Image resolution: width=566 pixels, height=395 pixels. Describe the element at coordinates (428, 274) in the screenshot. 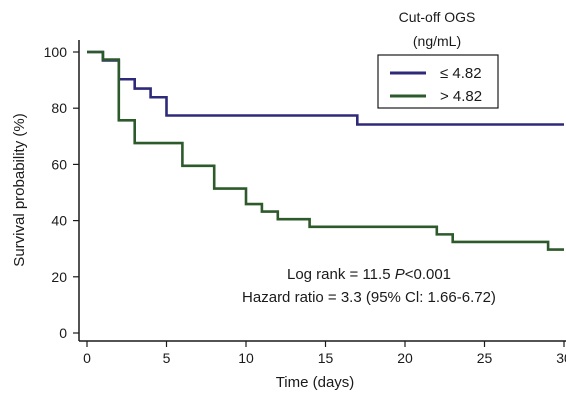

I see `log-rank-p-value: <0.001` at that location.